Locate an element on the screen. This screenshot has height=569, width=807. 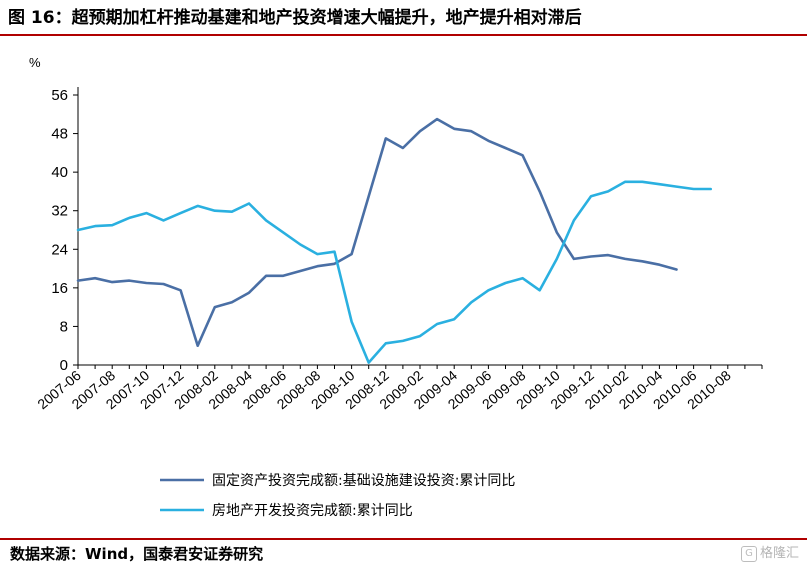
watermark: G 格隆汇 is located at coordinates (769, 554).